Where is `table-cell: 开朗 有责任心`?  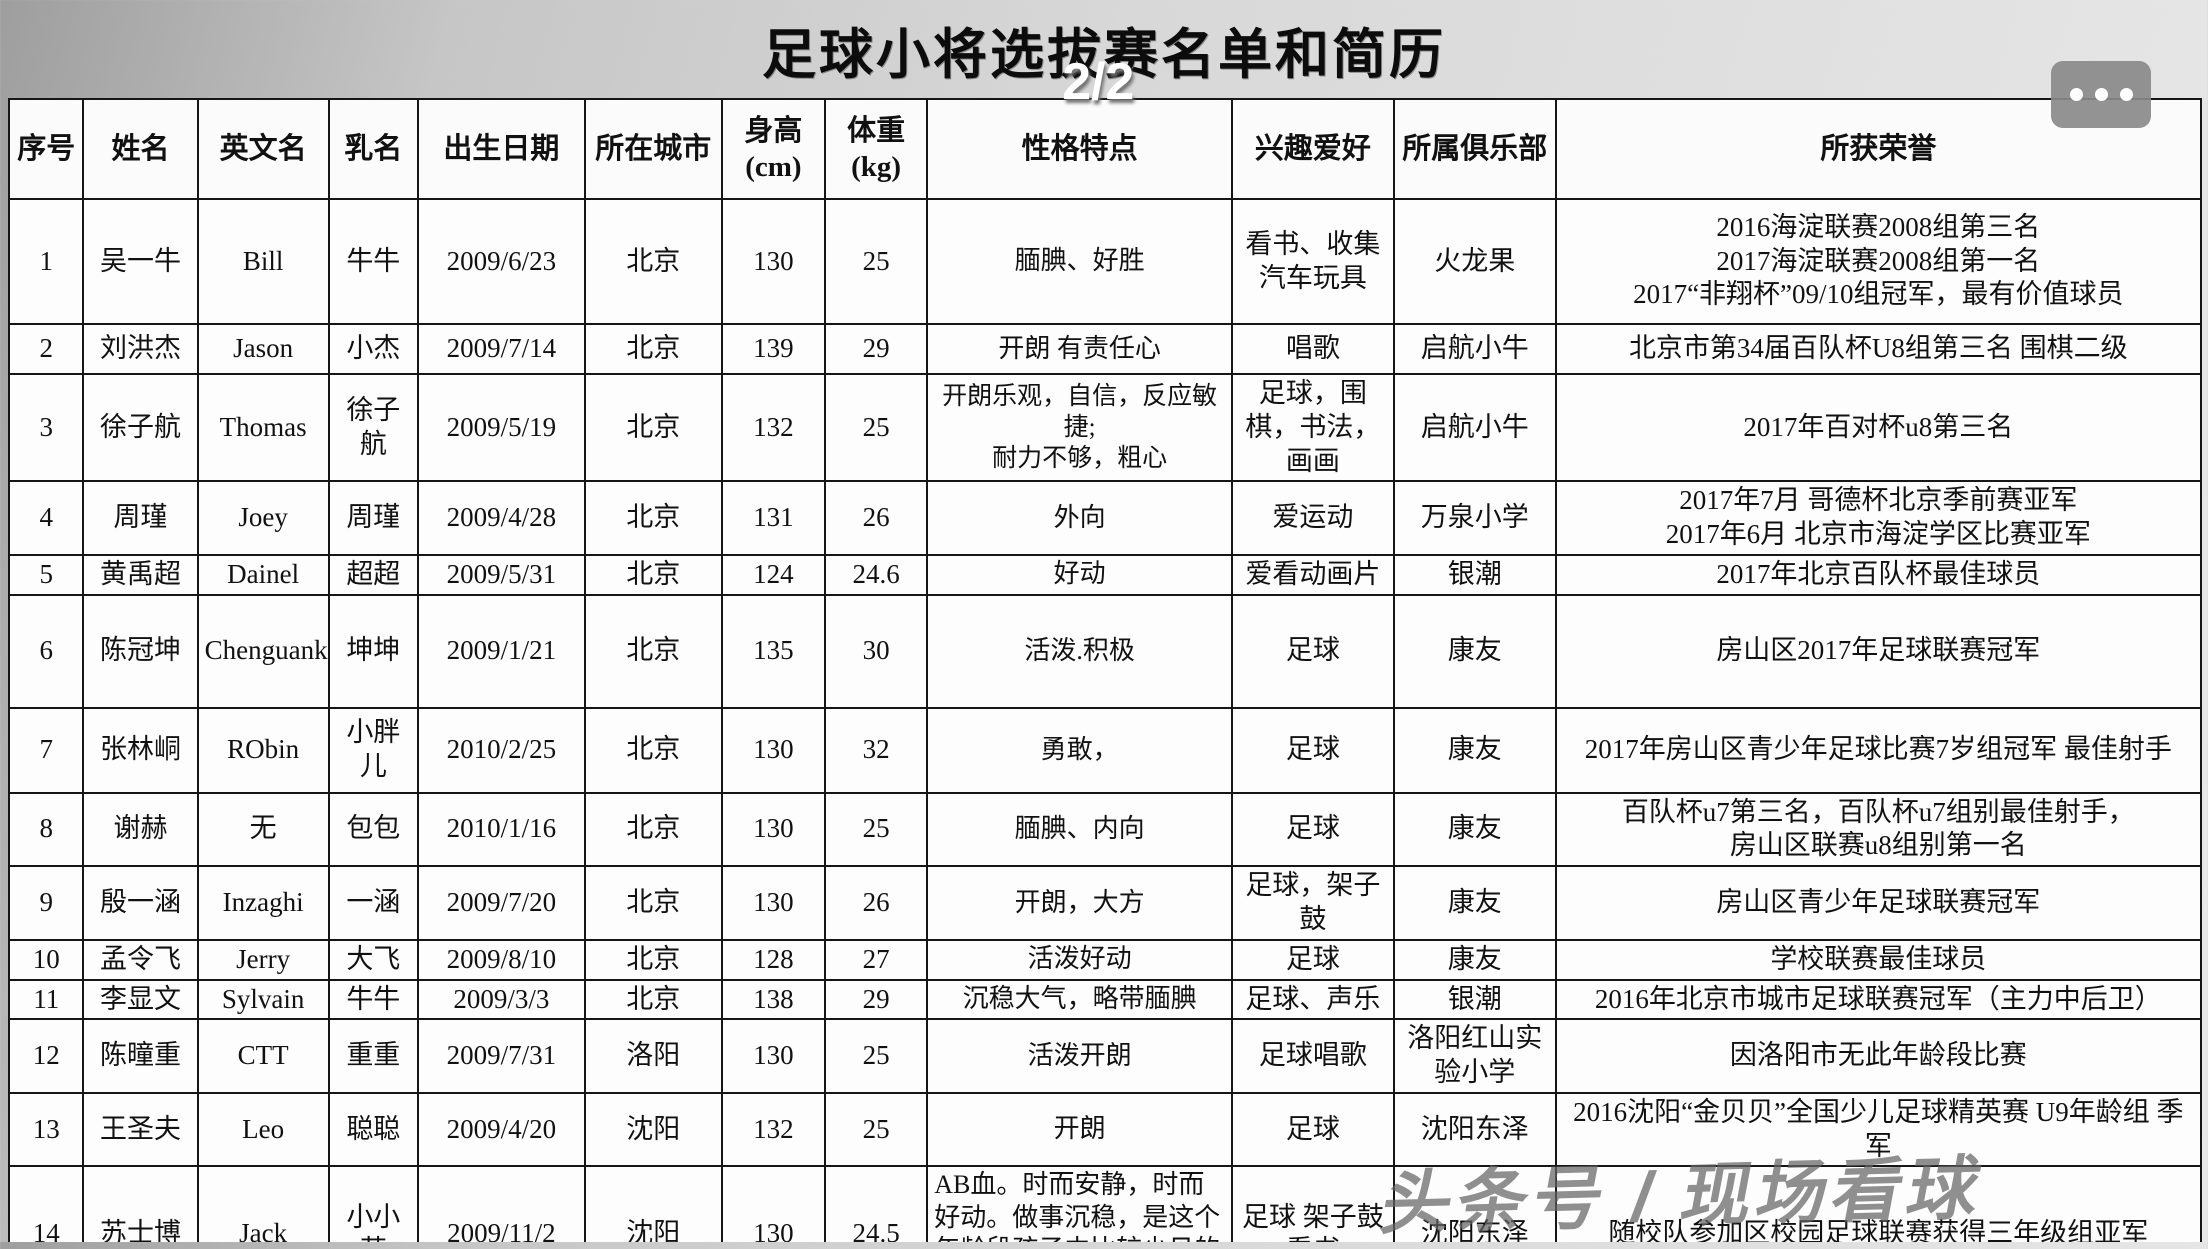 table-cell: 开朗 有责任心 is located at coordinates (1080, 349).